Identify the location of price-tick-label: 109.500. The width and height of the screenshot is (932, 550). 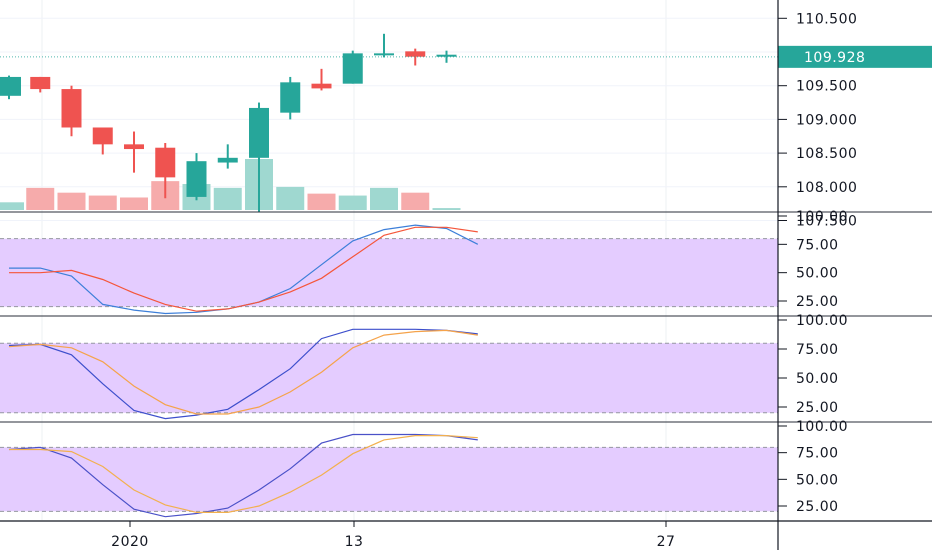
(826, 87).